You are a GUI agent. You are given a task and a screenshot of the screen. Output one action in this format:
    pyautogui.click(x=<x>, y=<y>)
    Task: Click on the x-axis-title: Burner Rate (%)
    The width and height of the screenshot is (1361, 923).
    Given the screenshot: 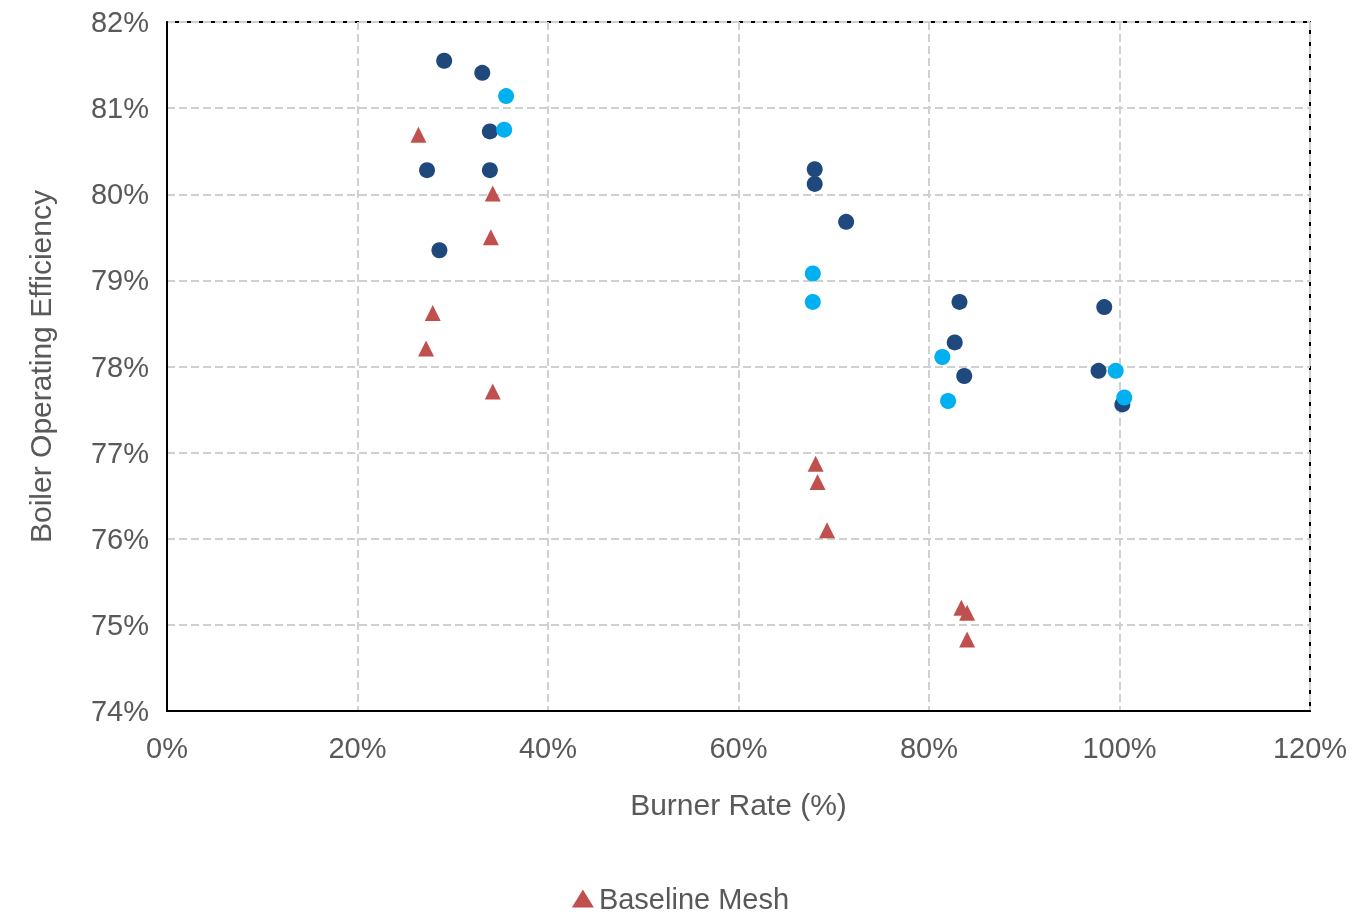 What is the action you would take?
    pyautogui.click(x=738, y=804)
    